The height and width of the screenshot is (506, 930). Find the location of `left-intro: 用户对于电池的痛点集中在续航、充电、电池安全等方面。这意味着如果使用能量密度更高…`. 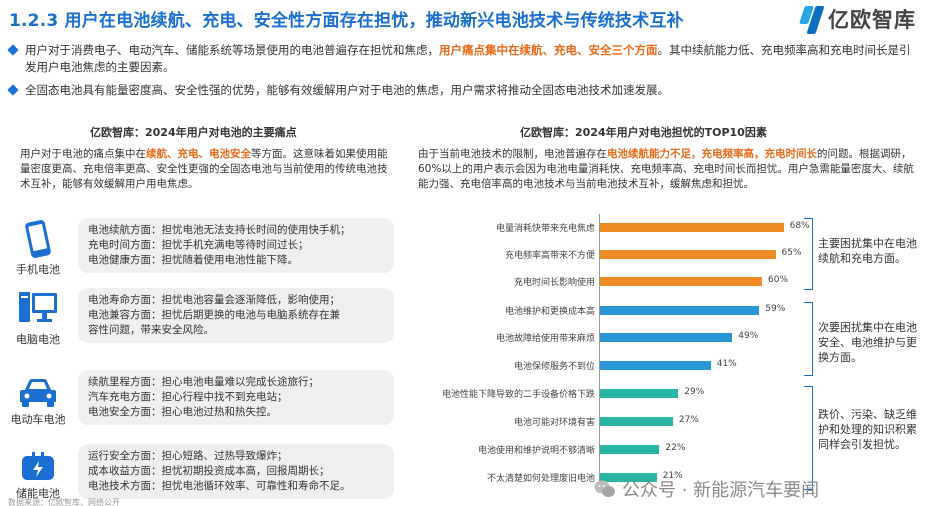

left-intro: 用户对于电池的痛点集中在续航、充电、电池安全等方面。这意味着如果使用能量密度更高… is located at coordinates (204, 169).